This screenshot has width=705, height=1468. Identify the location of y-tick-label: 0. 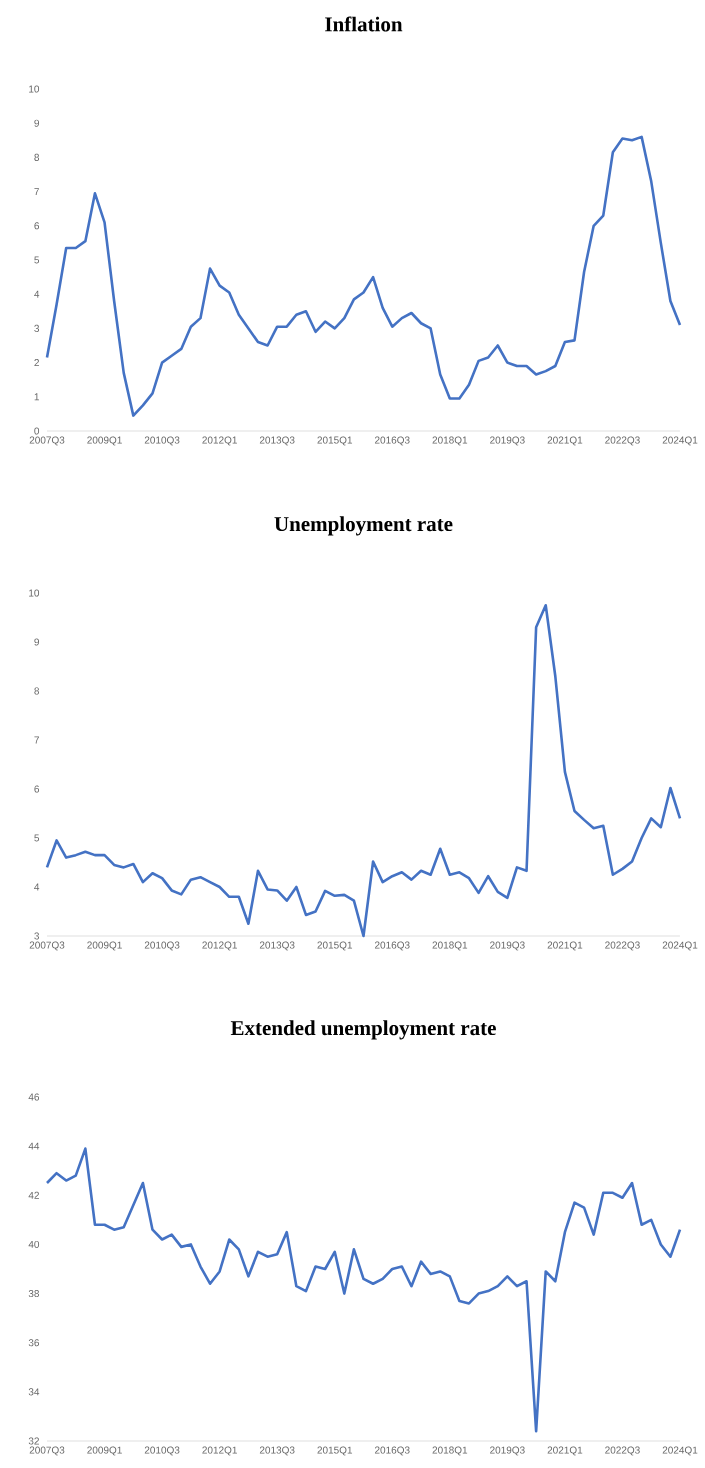
(37, 431).